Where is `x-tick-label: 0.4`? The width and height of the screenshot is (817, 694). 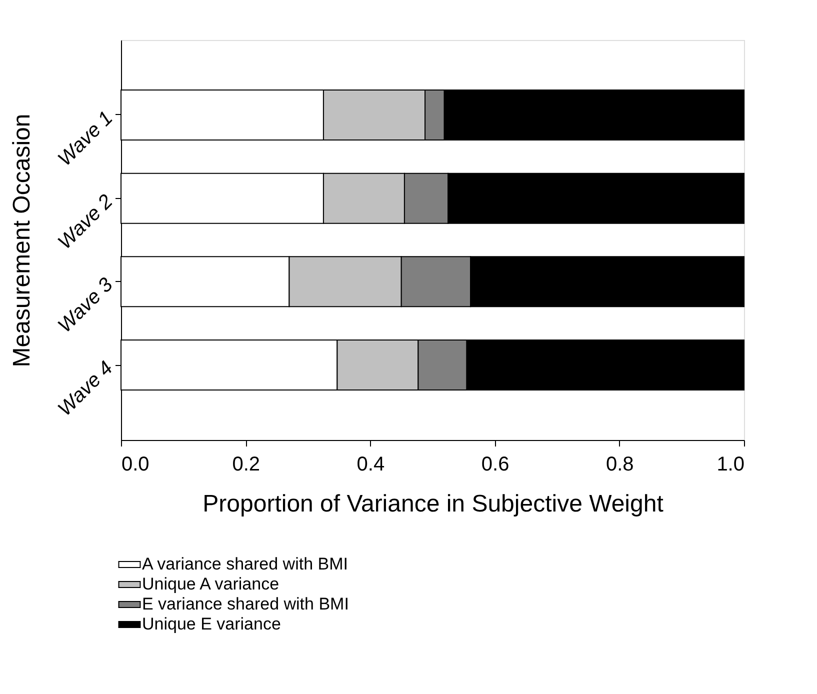
x-tick-label: 0.4 is located at coordinates (370, 465).